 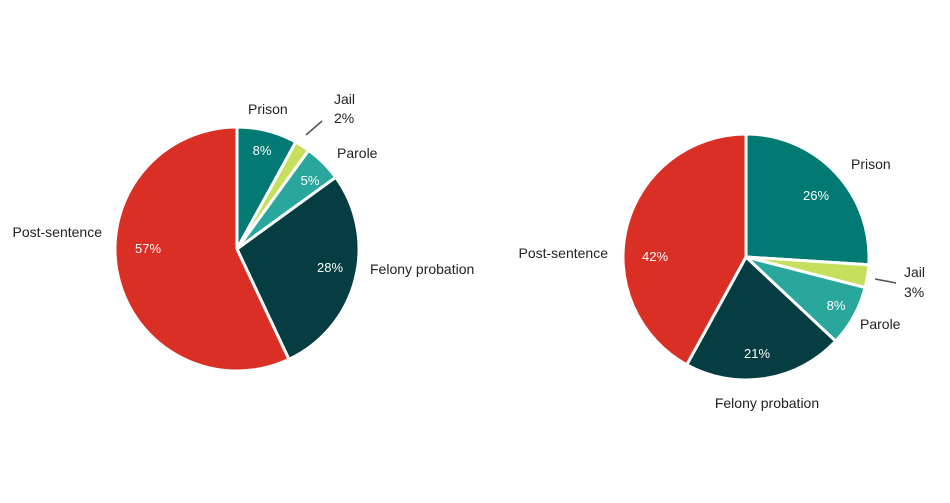 What do you see at coordinates (914, 292) in the screenshot?
I see `right-value-jail: 3%` at bounding box center [914, 292].